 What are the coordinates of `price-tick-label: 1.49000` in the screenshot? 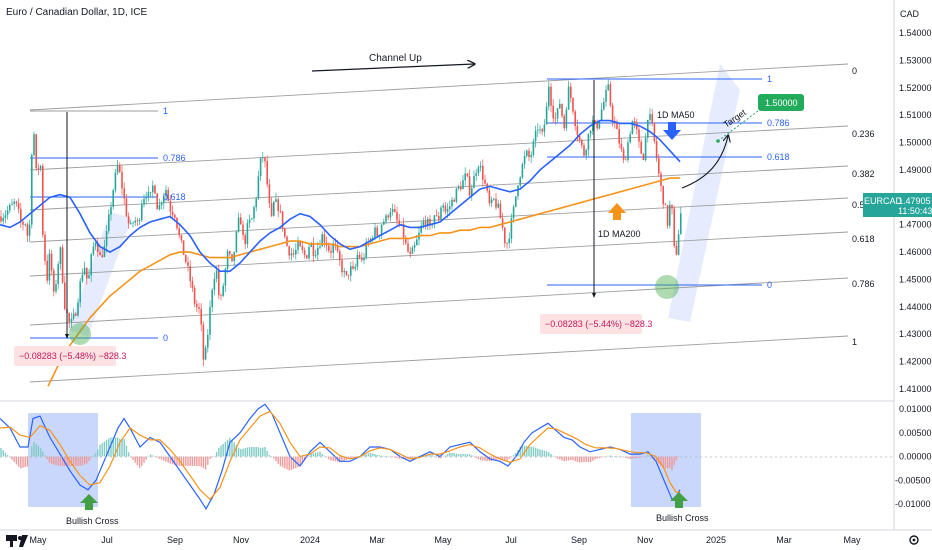 It's located at (915, 170).